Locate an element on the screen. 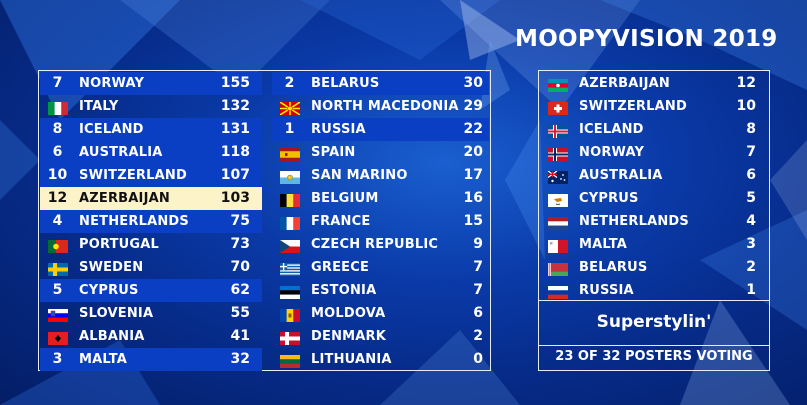 This screenshot has width=807, height=405. scoreboard-row: SPAIN 20 is located at coordinates (380, 152).